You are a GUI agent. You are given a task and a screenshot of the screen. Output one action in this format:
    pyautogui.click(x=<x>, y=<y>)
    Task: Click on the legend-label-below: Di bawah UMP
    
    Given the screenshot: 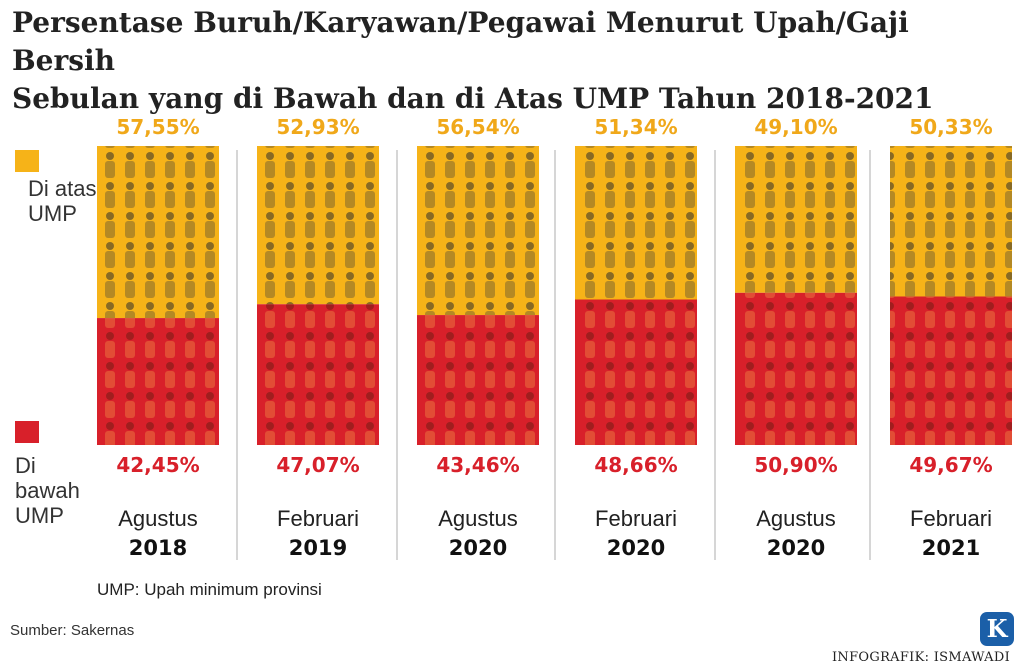 What is the action you would take?
    pyautogui.click(x=60, y=490)
    